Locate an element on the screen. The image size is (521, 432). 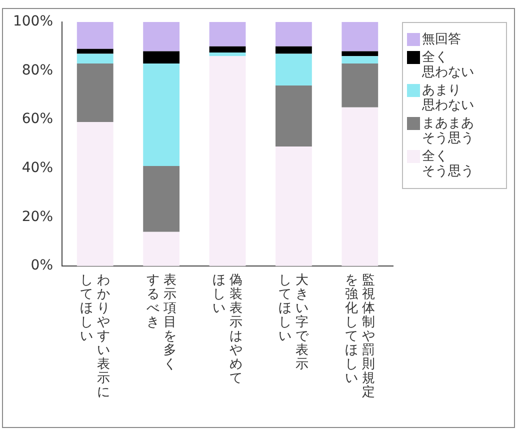
y-tick-label: 0% is located at coordinates (42, 266).